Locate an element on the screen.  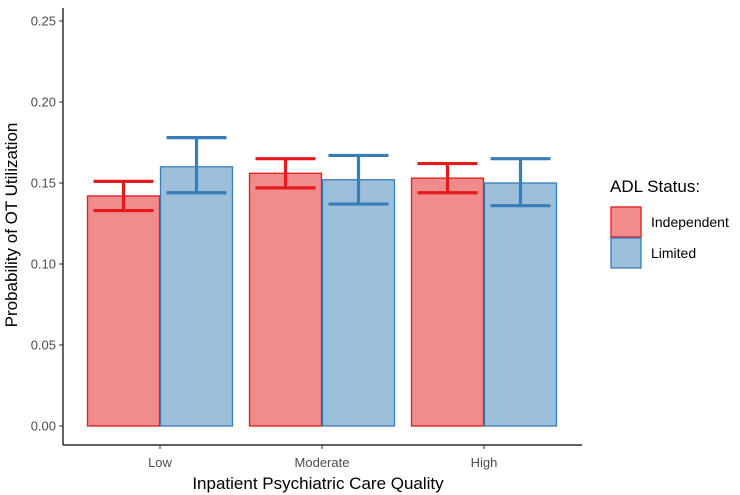
x-tick-label-low: Low is located at coordinates (160, 462).